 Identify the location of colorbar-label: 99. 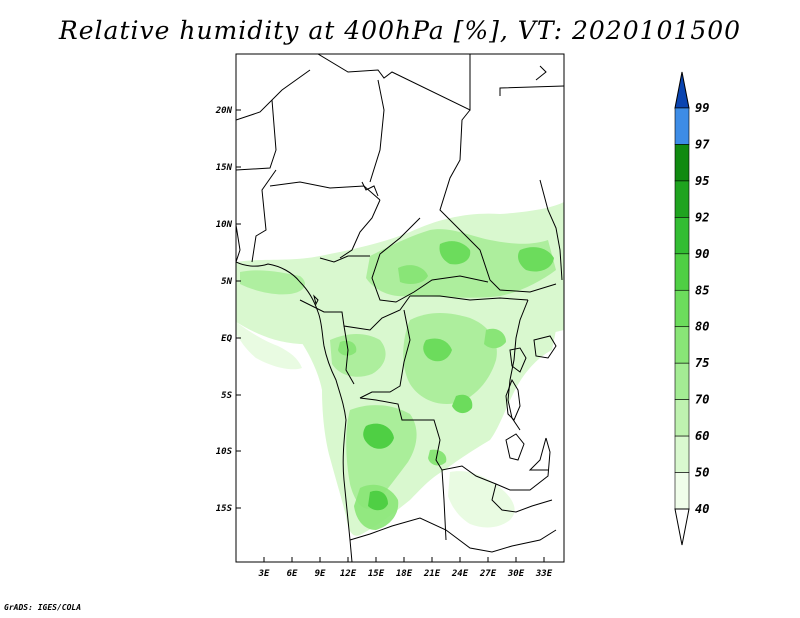
(702, 108).